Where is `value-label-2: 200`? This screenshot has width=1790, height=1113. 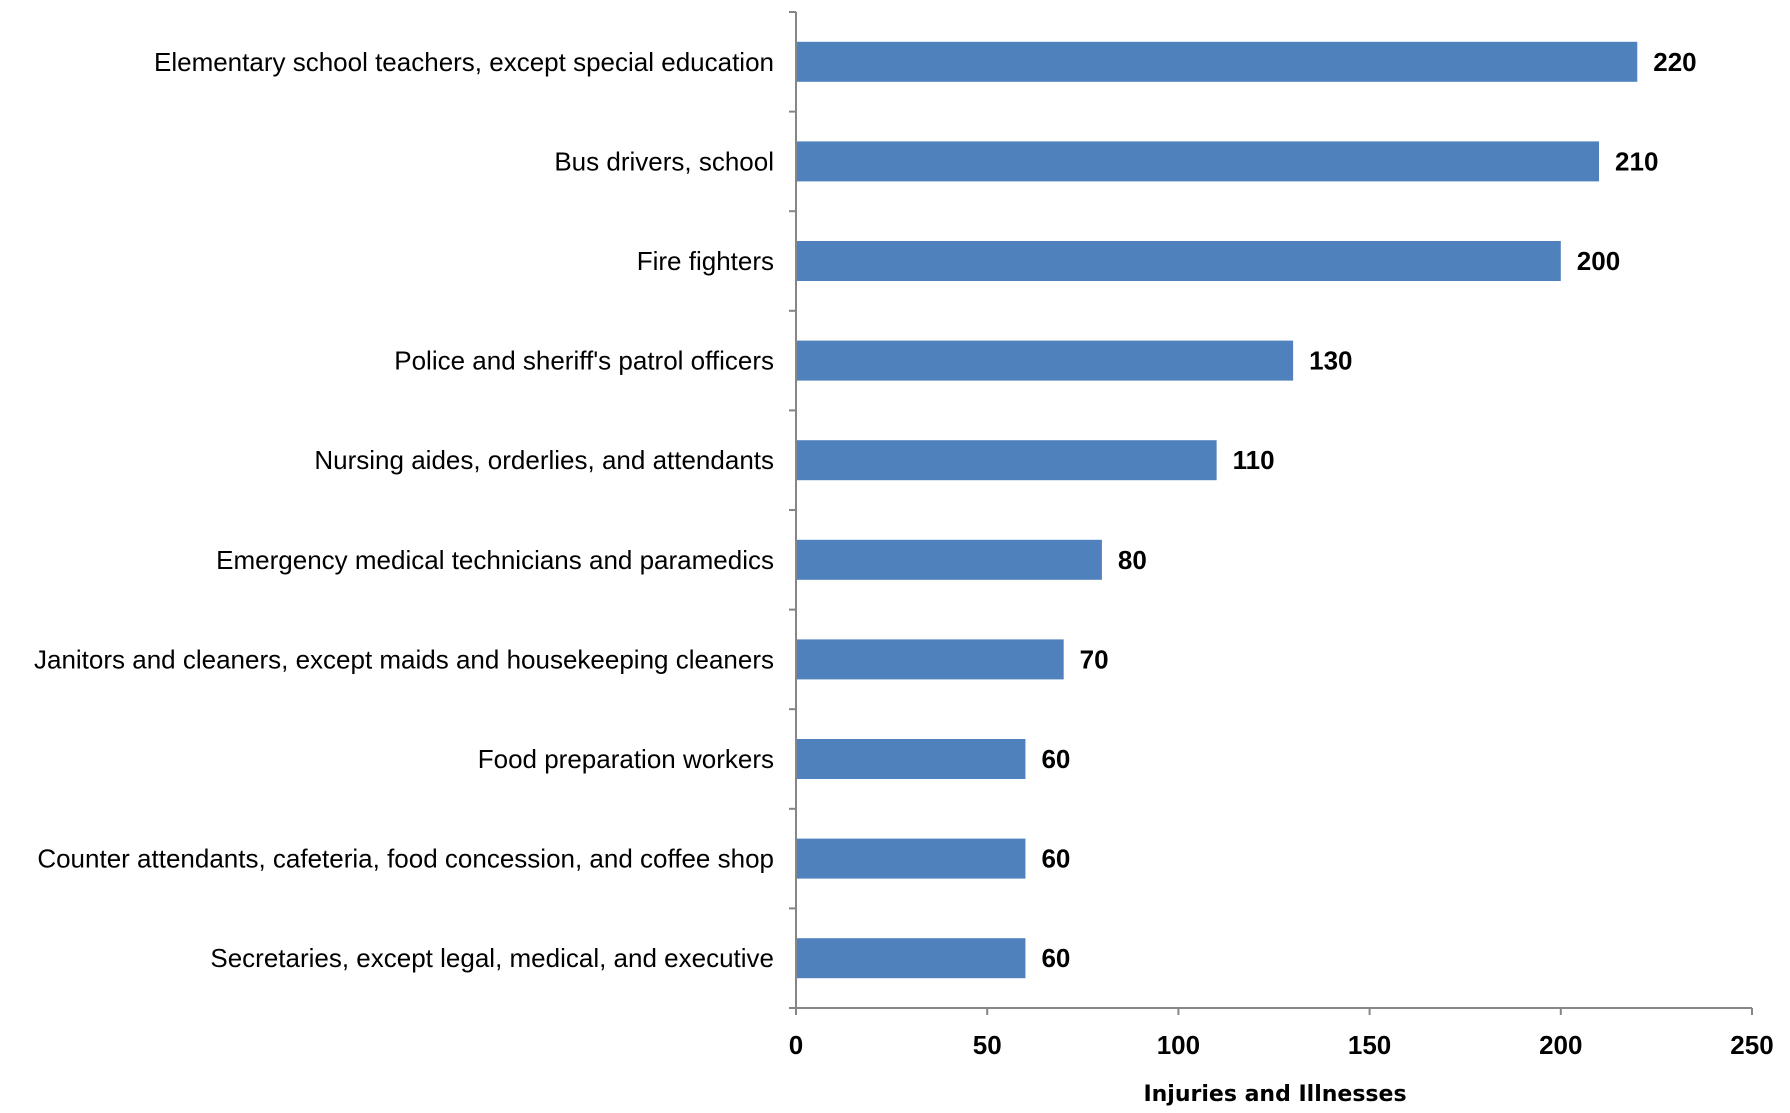
value-label-2: 200 is located at coordinates (1598, 261).